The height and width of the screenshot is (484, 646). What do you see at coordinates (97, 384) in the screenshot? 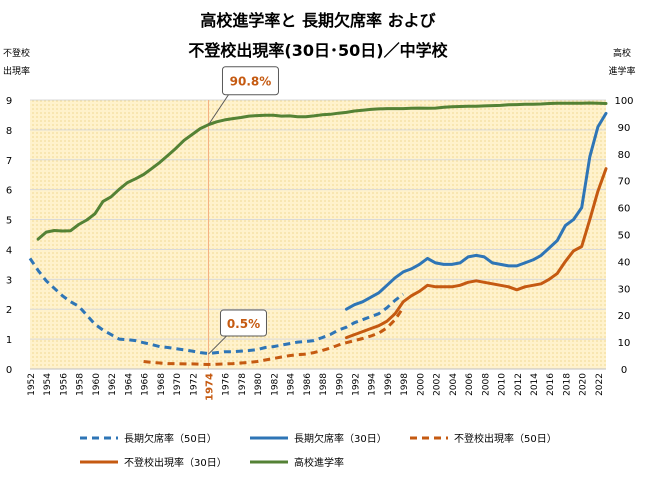
I see `x-tick-label: 1960` at bounding box center [97, 384].